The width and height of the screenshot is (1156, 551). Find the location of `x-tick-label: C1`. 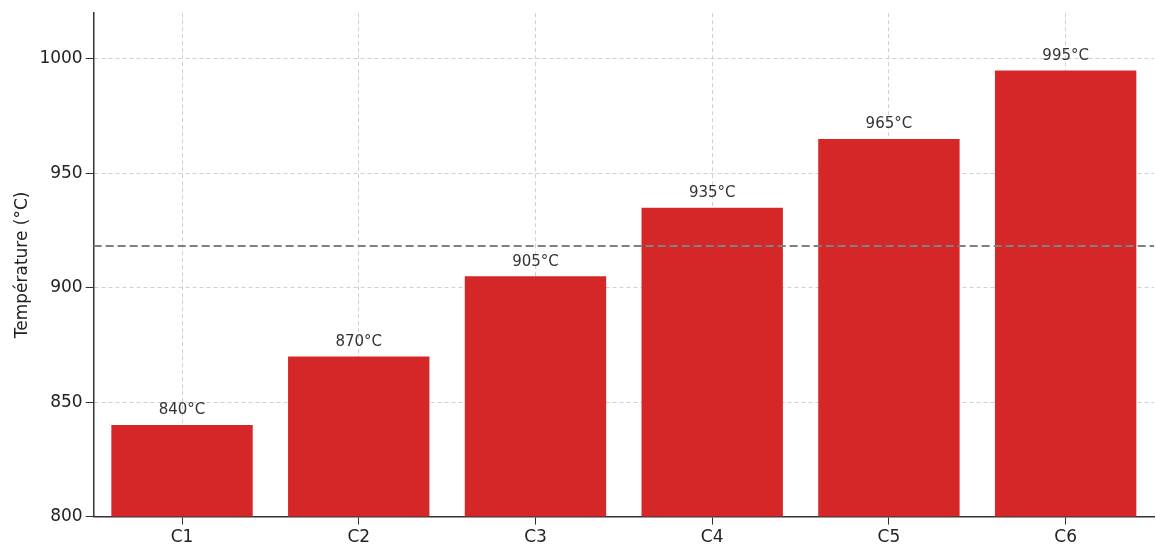

x-tick-label: C1 is located at coordinates (182, 536).